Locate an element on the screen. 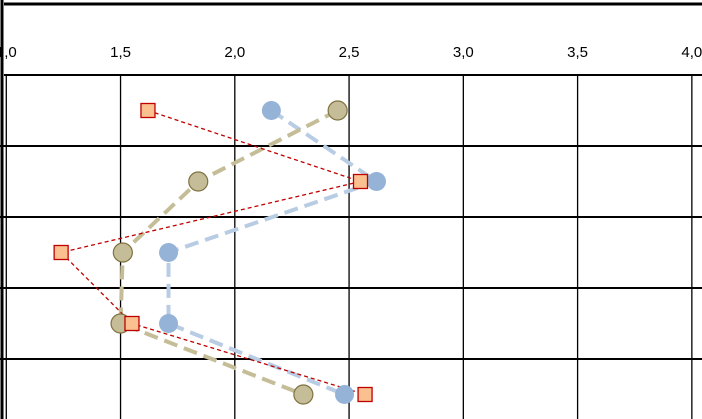  x-tick-label: 1,5 is located at coordinates (120, 52).